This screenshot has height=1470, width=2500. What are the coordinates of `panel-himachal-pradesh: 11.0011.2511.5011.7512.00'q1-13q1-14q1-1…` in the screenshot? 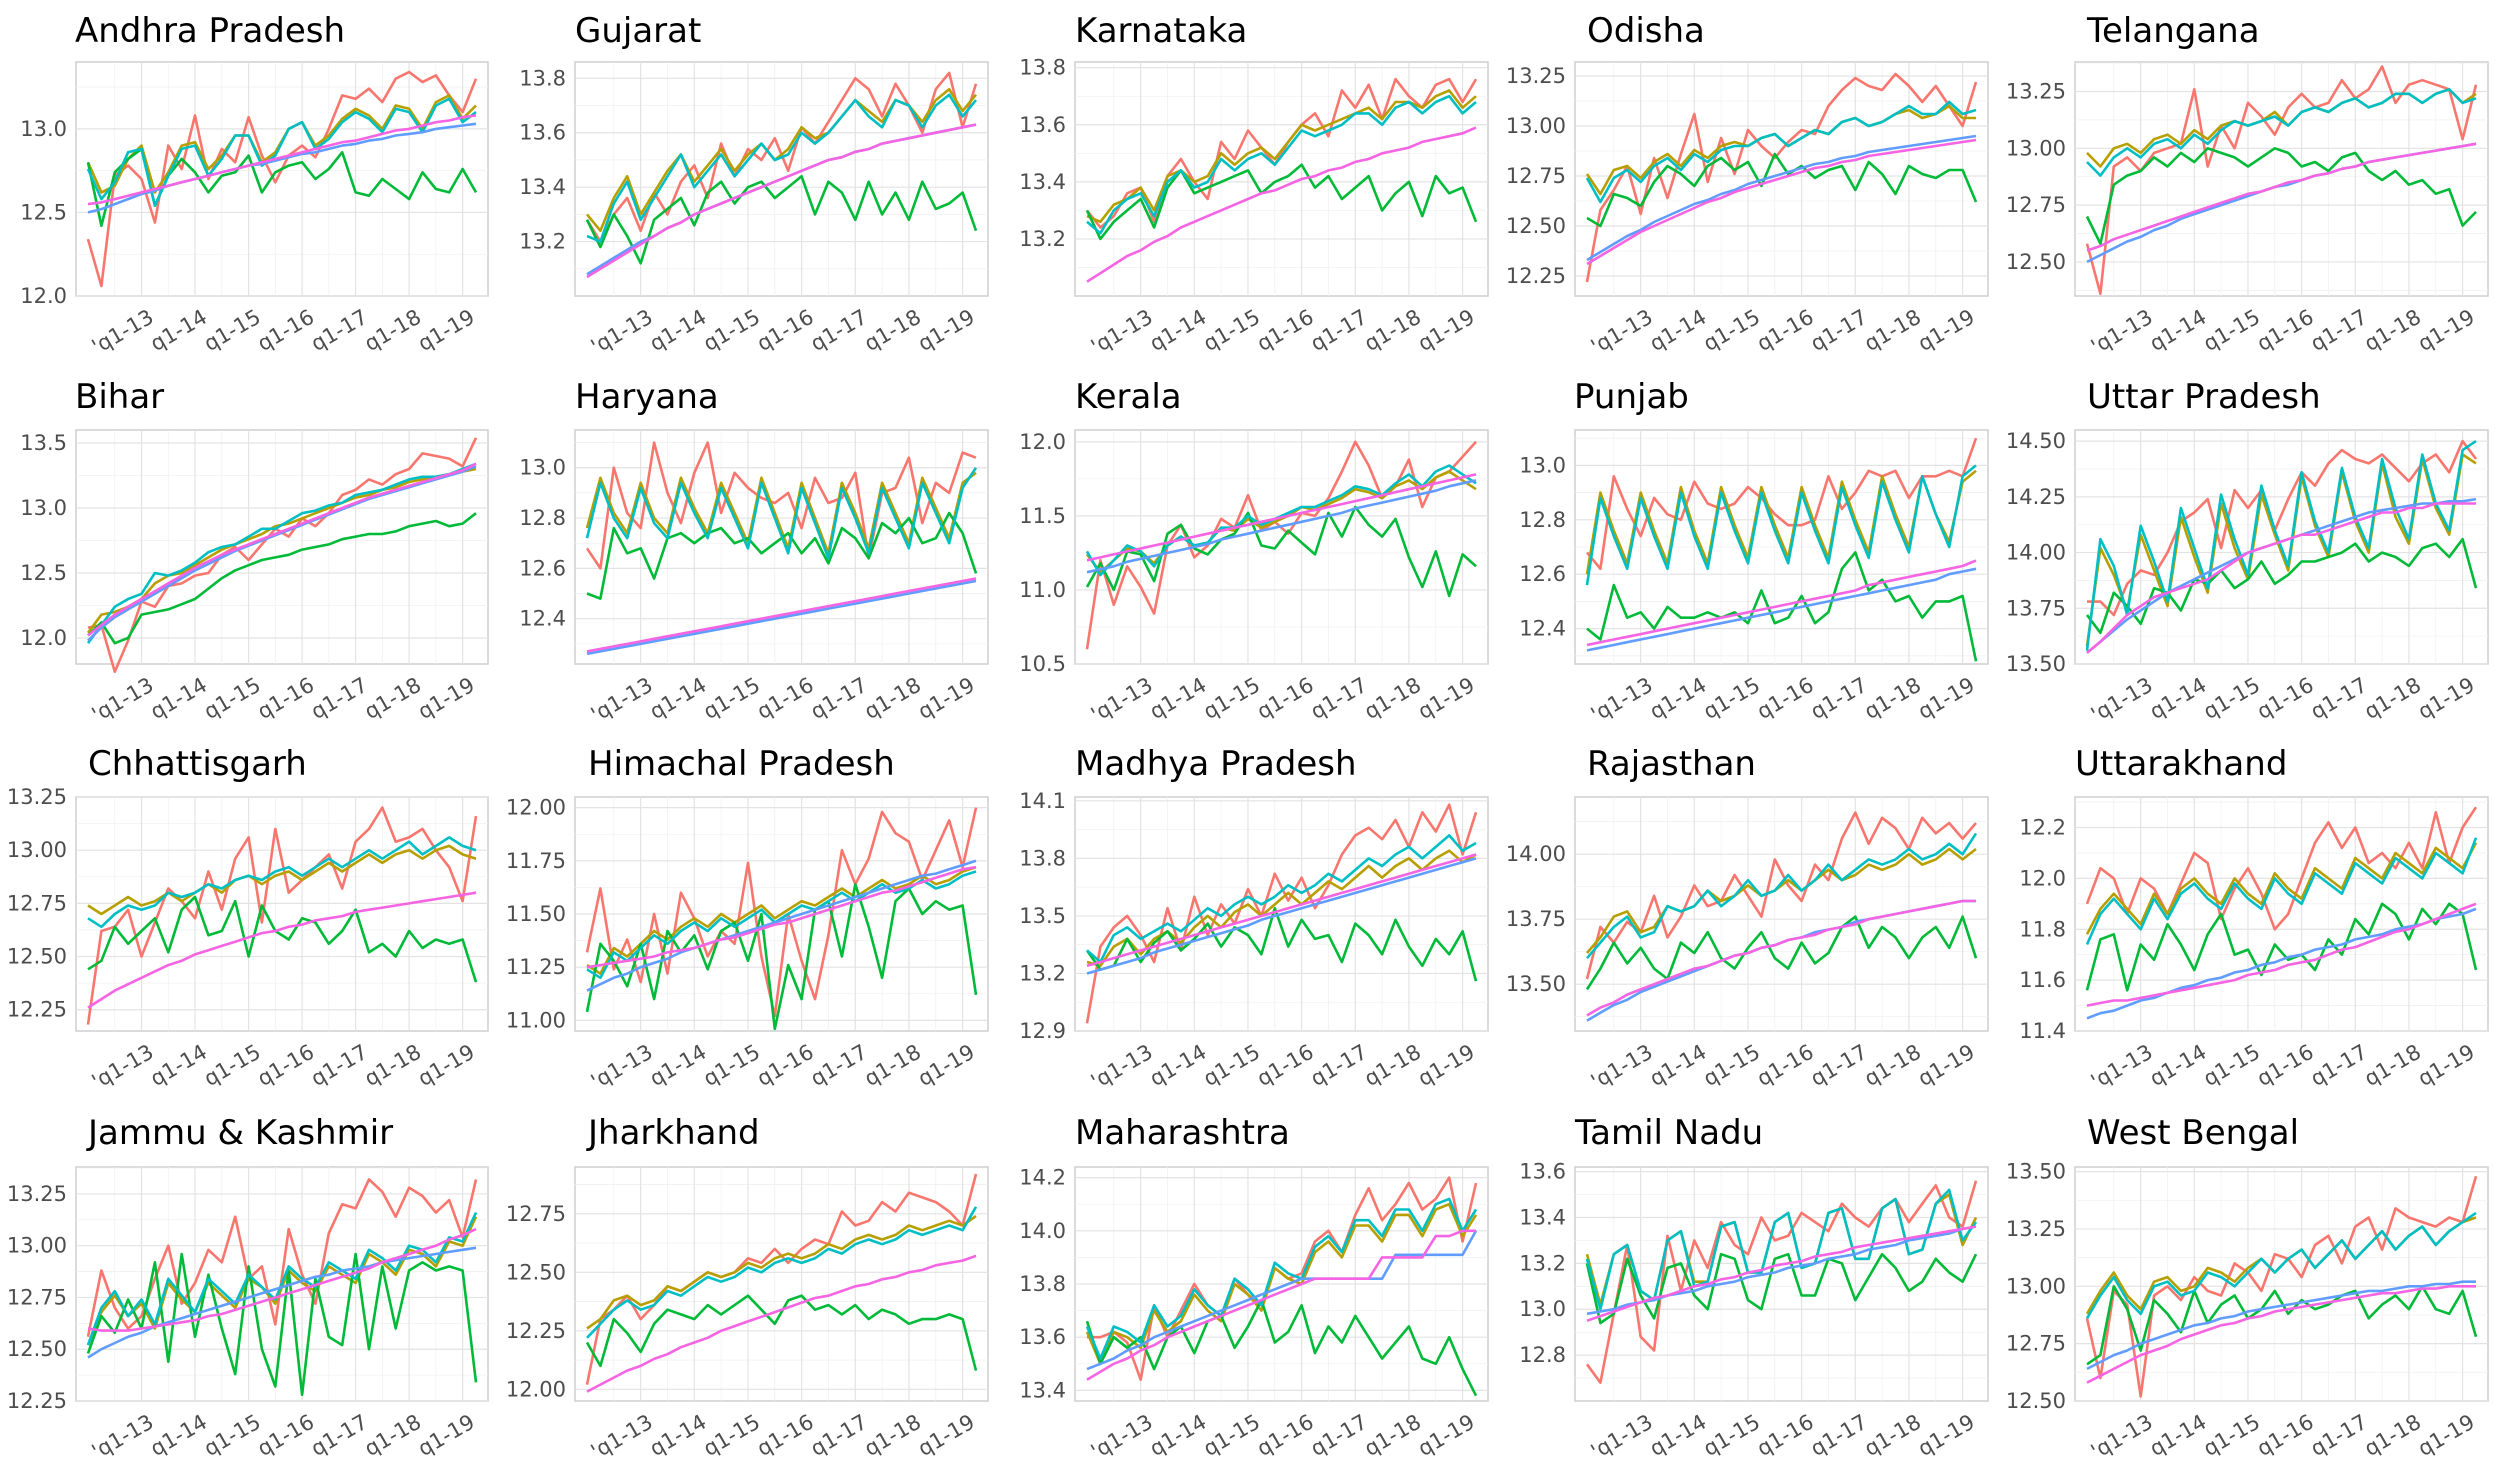 It's located at (747, 919).